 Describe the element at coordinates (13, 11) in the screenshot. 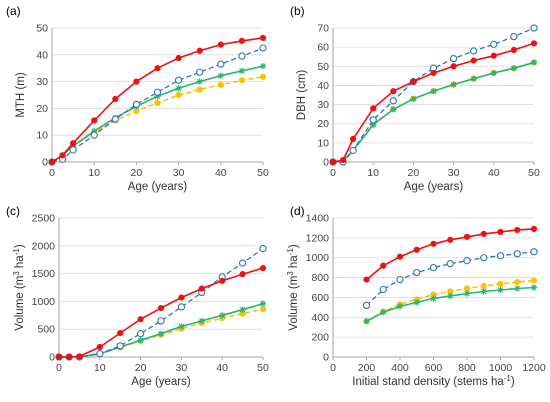

I see `panel-label: (a)` at that location.